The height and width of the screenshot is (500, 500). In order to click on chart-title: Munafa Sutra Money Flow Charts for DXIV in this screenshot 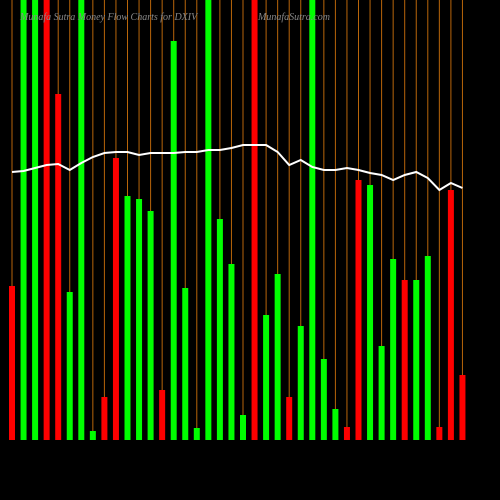, I will do `click(109, 17)`.